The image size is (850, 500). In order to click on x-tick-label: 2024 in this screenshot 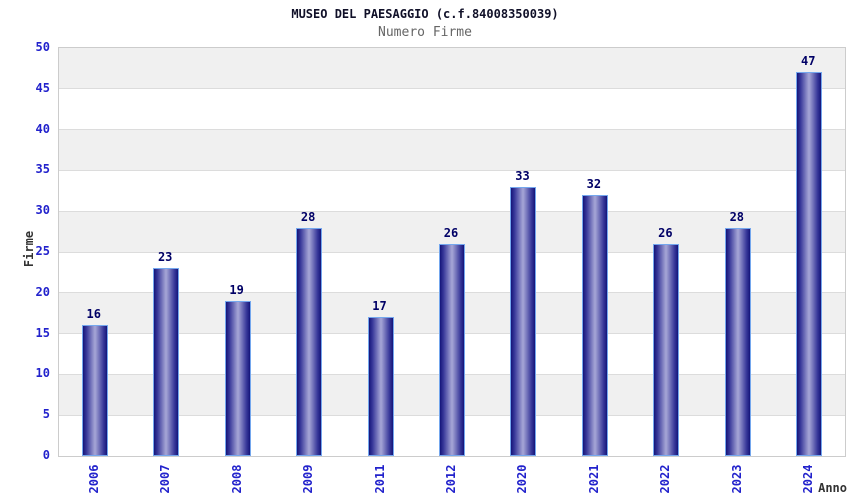, I will do `click(808, 479)`.